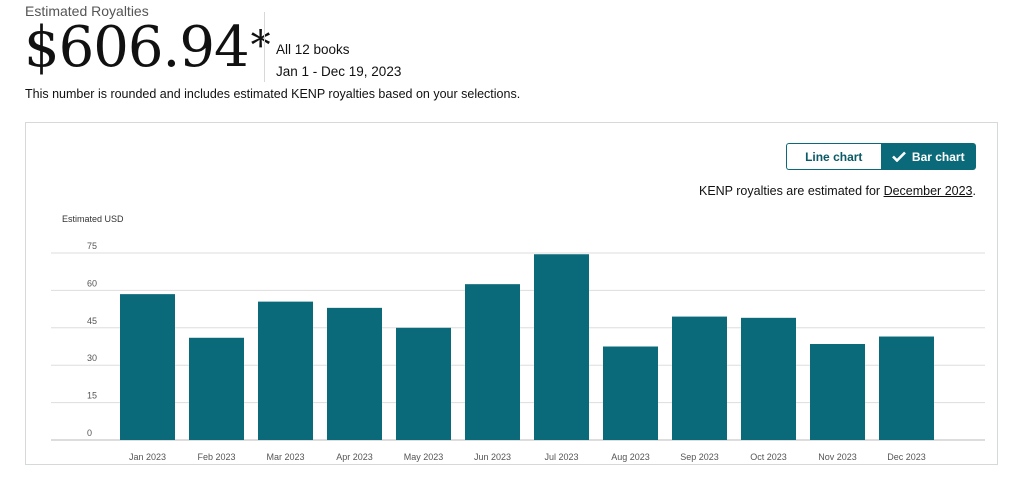  What do you see at coordinates (92, 321) in the screenshot?
I see `y-tick-label: 45` at bounding box center [92, 321].